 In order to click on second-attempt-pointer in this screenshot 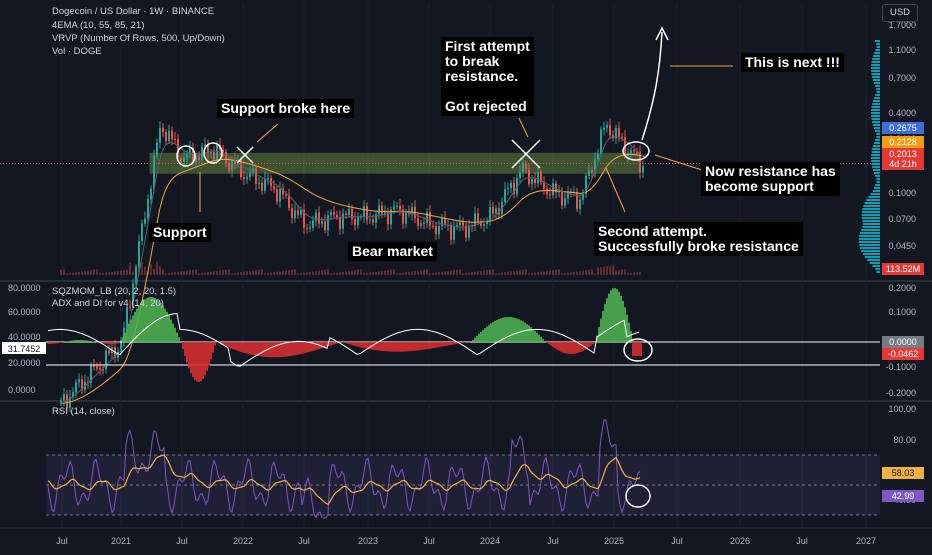, I will do `click(615, 190)`.